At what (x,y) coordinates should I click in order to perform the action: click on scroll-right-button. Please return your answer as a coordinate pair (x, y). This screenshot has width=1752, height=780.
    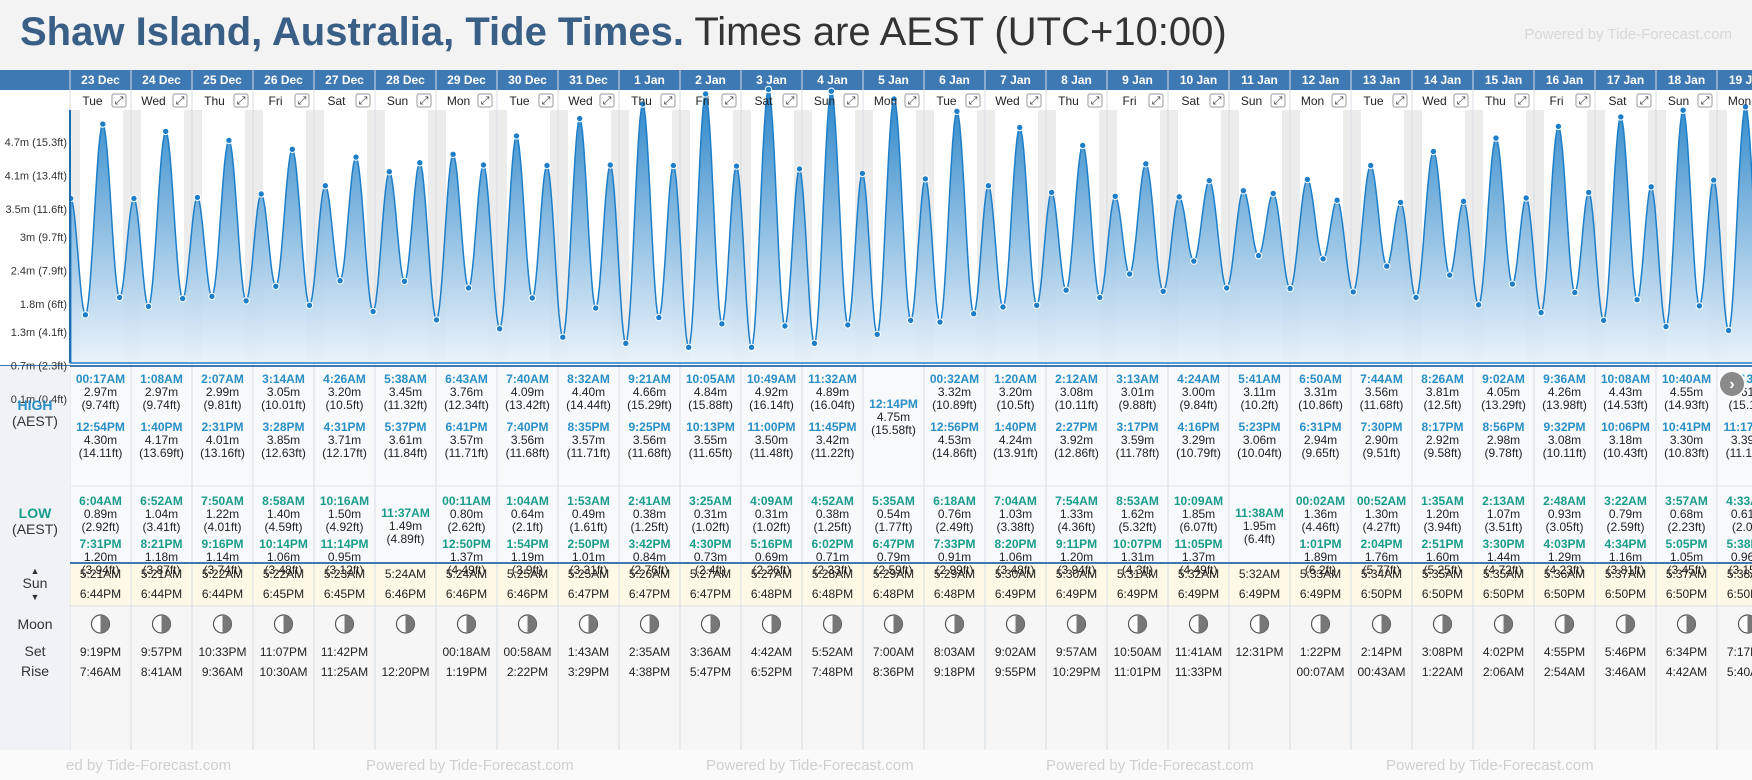
    Looking at the image, I should click on (1732, 384).